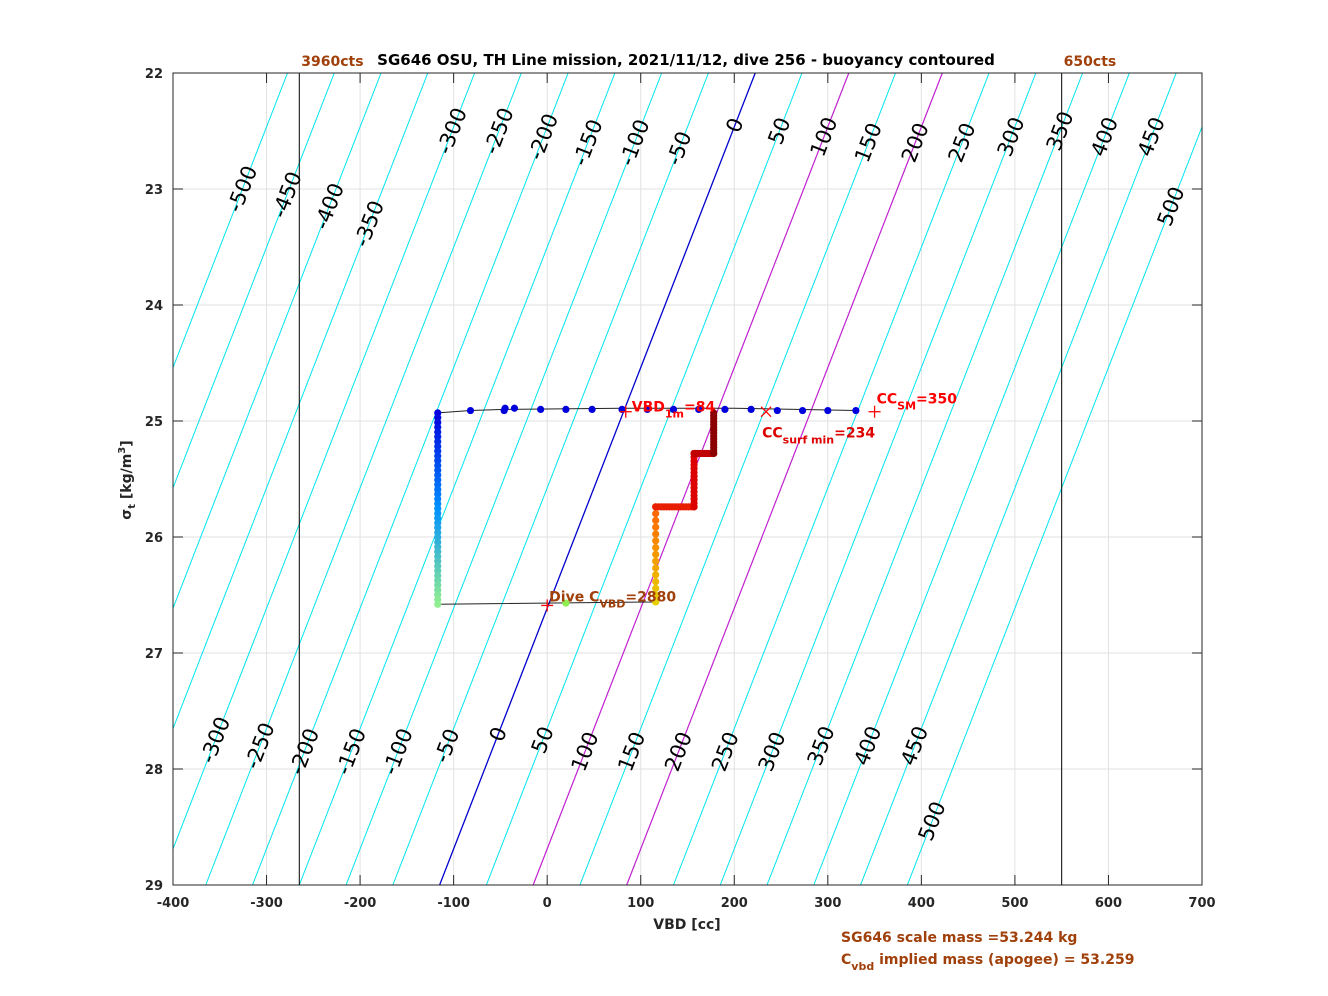 The image size is (1328, 996). Describe the element at coordinates (453, 903) in the screenshot. I see `x-tick-label: -100` at that location.